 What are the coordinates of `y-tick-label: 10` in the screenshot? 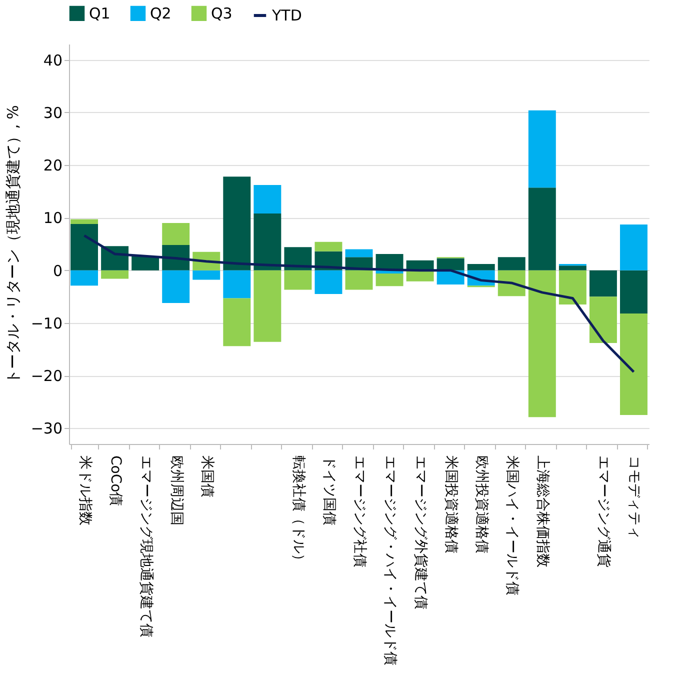 It's located at (52, 218).